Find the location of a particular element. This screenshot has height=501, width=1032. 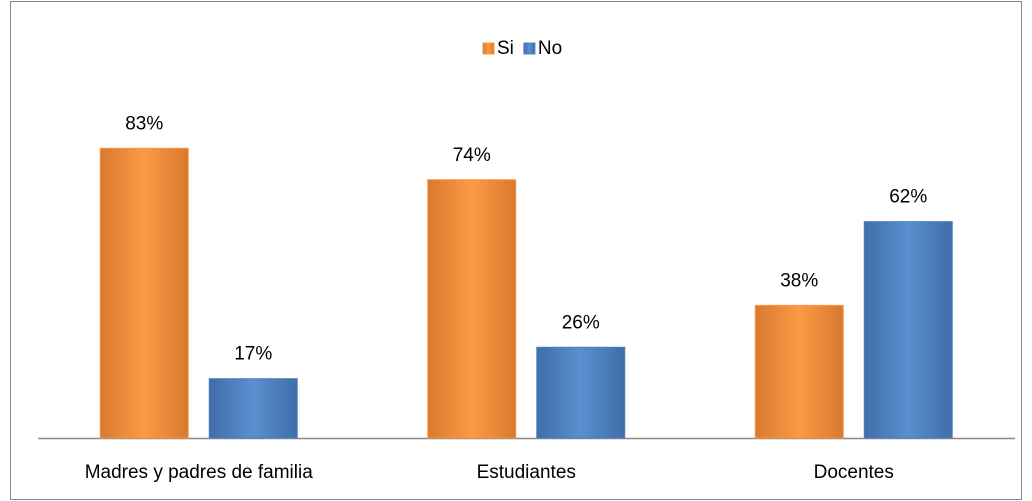

data-label: 17% is located at coordinates (253, 354).